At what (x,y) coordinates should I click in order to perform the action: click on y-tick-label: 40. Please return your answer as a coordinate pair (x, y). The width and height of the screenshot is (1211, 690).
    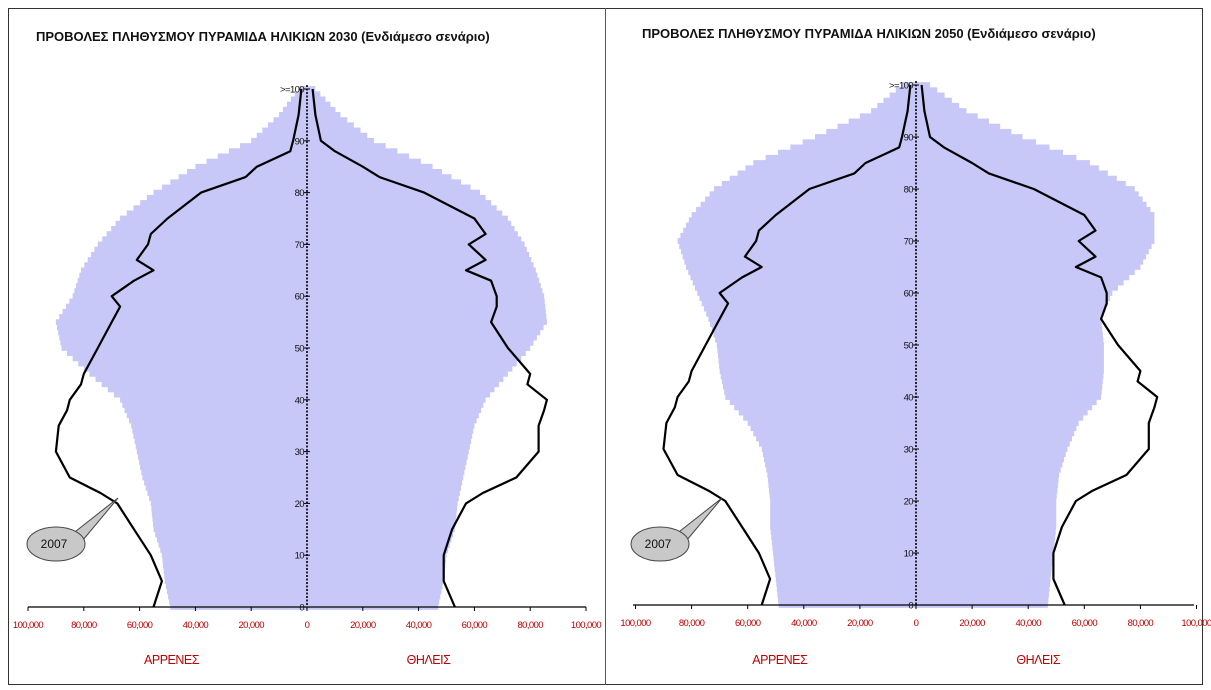
    Looking at the image, I should click on (909, 398).